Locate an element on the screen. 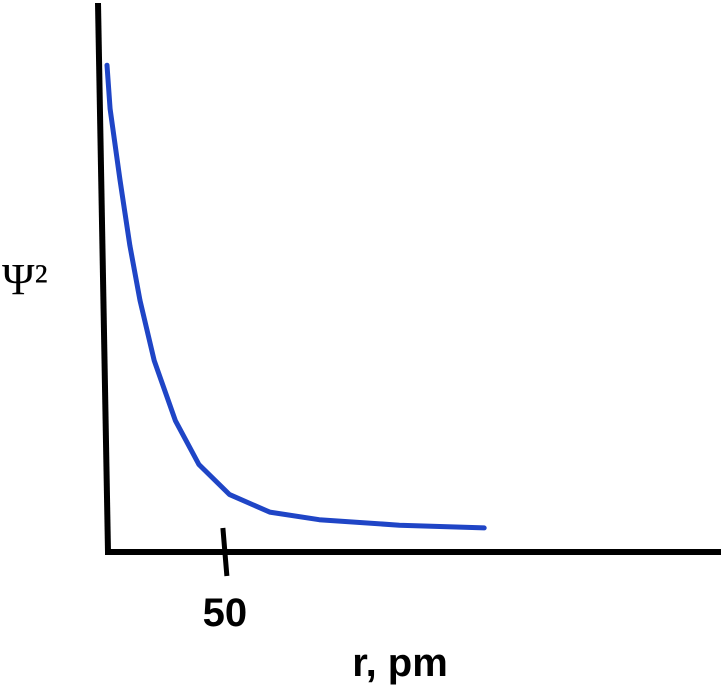 The image size is (723, 688). y-axis-label: Ψ² is located at coordinates (25, 279).